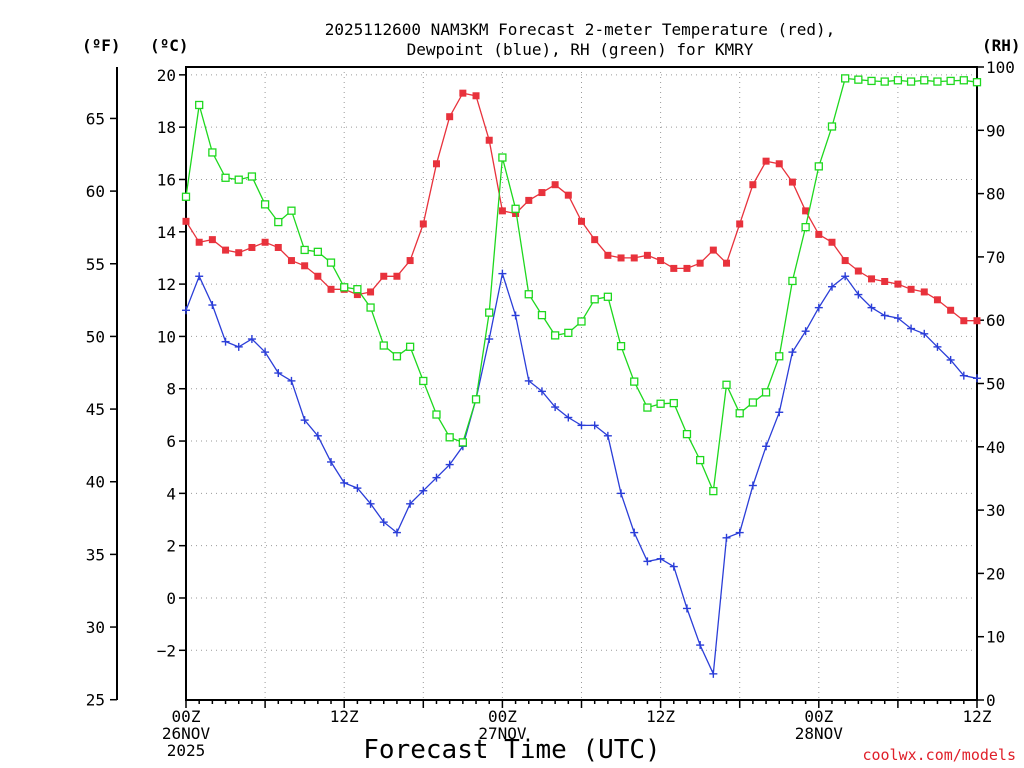  I want to click on x-tick-label: 28NOV, so click(819, 733).